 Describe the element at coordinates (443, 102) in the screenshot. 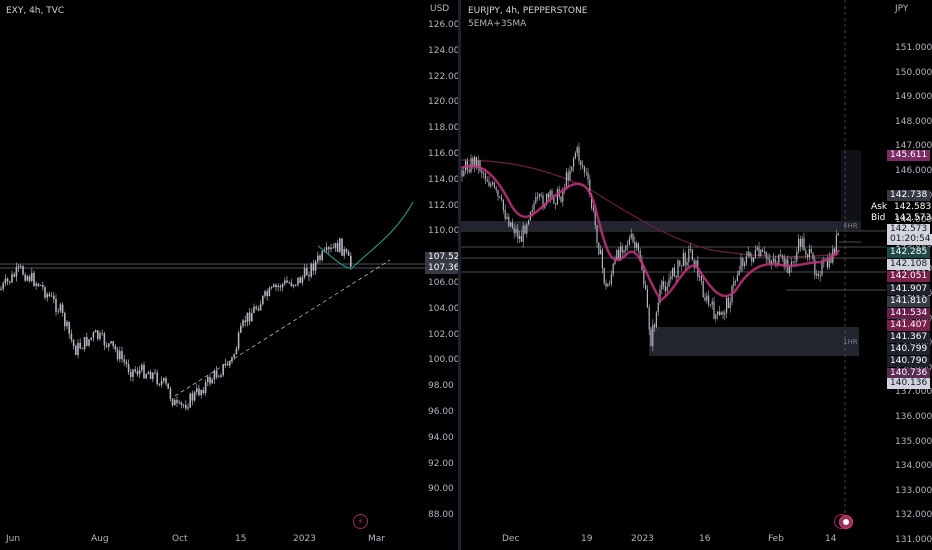

I see `left-y-tick: 120.00` at that location.